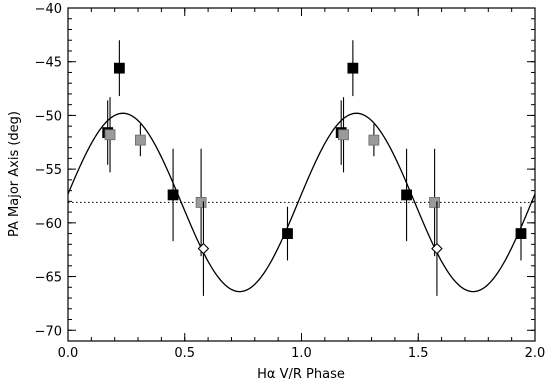  Describe the element at coordinates (14, 174) in the screenshot. I see `y-axis-label: PA Major Axis (deg)` at that location.